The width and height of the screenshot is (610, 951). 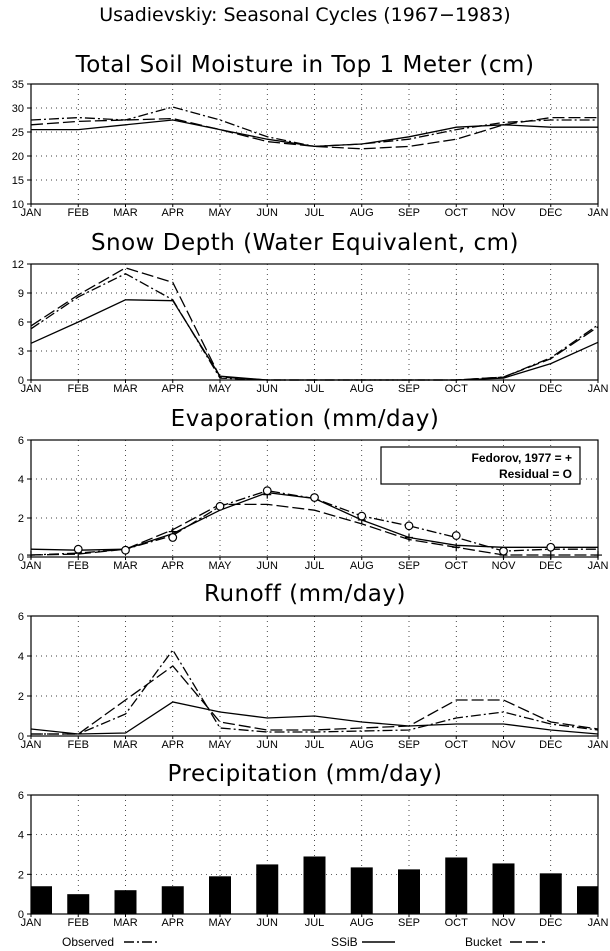 I want to click on bar-jun, so click(x=267, y=889).